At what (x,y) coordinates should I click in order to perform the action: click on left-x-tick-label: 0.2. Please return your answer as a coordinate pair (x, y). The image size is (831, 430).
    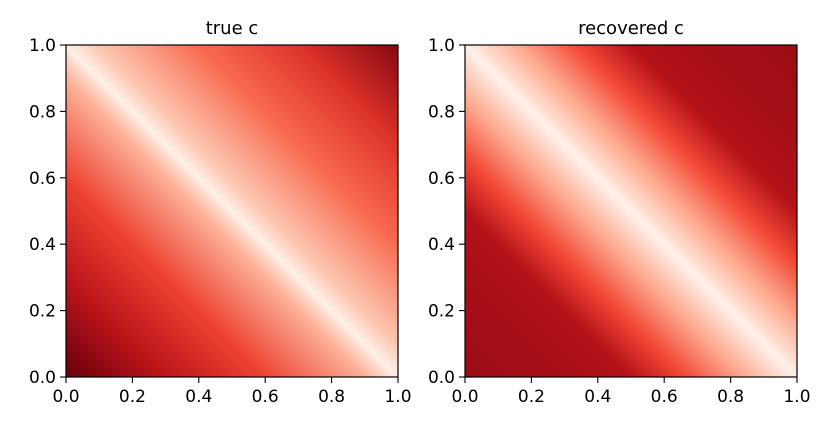
    Looking at the image, I should click on (132, 397).